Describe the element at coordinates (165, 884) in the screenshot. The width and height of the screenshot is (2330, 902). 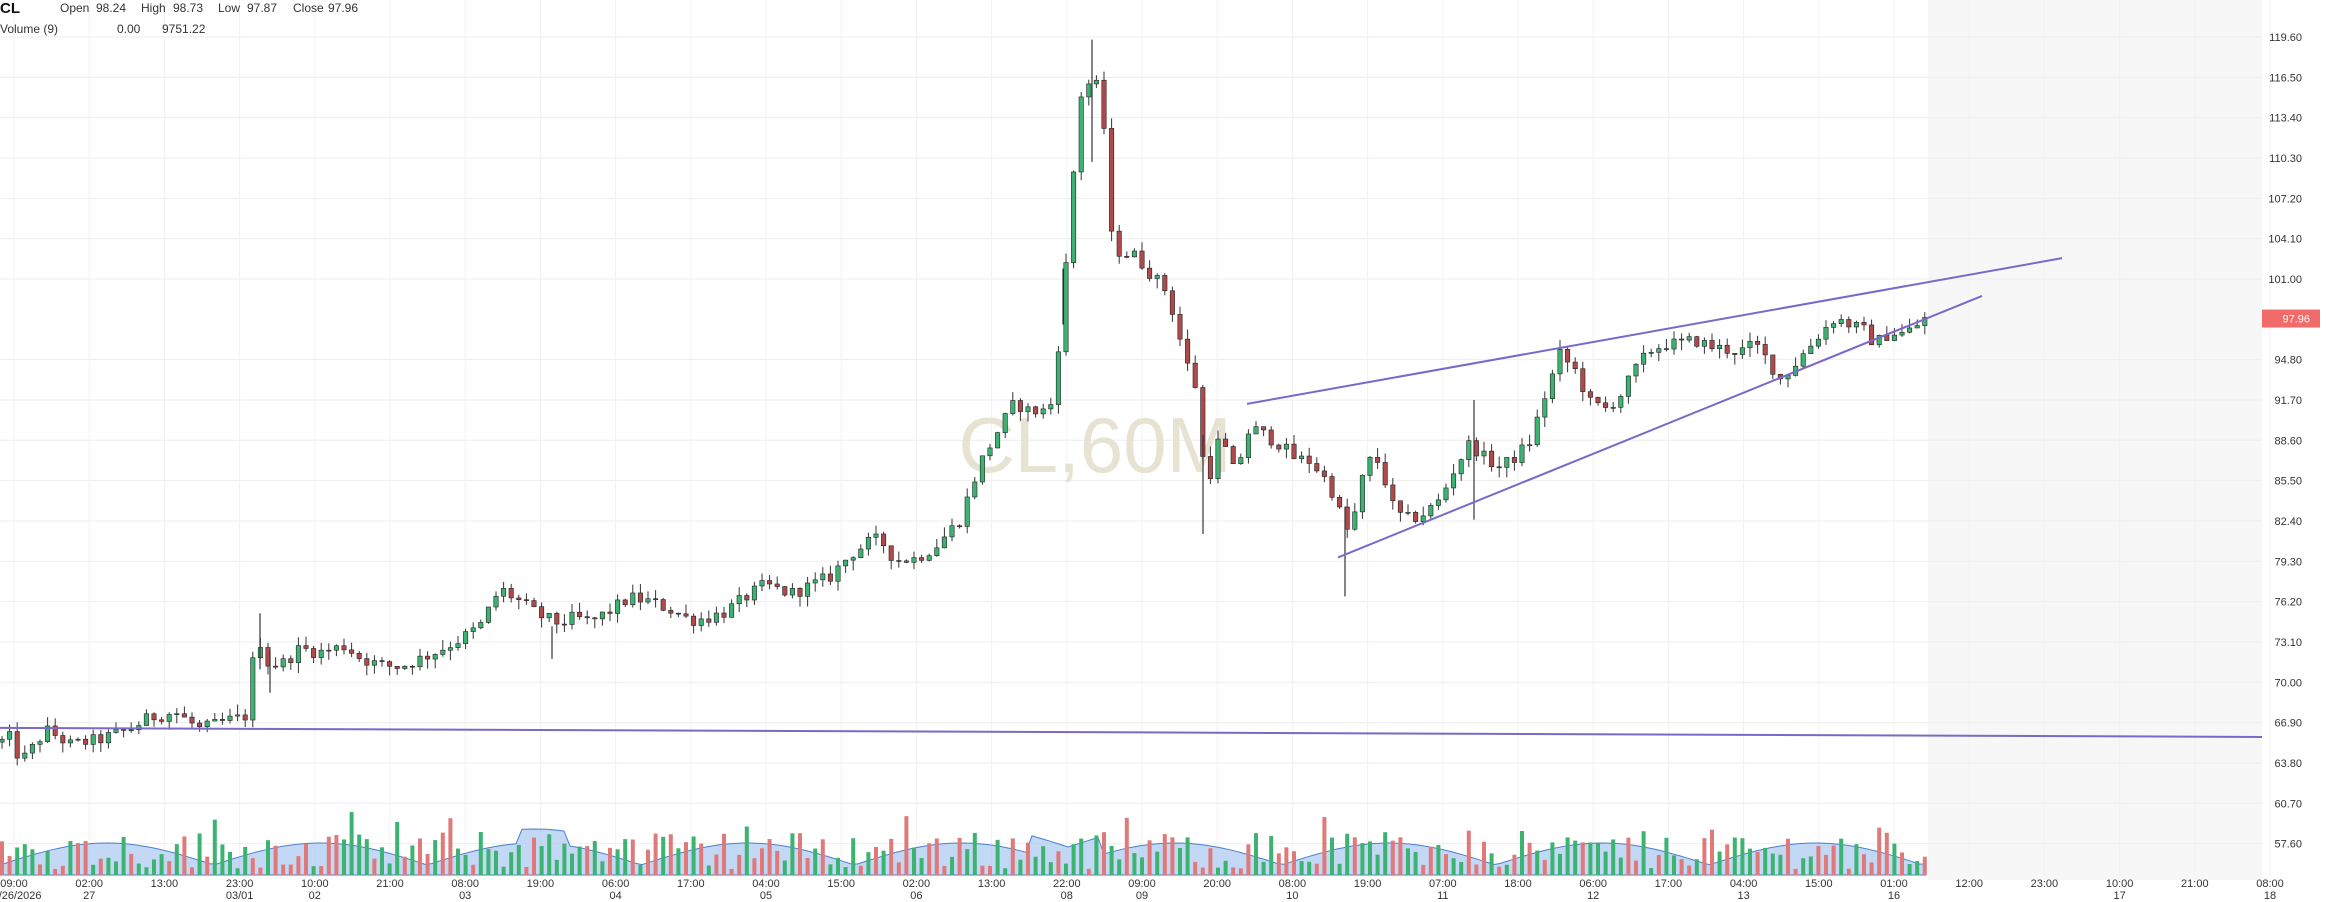
I see `x-tick-time: 13:00` at that location.